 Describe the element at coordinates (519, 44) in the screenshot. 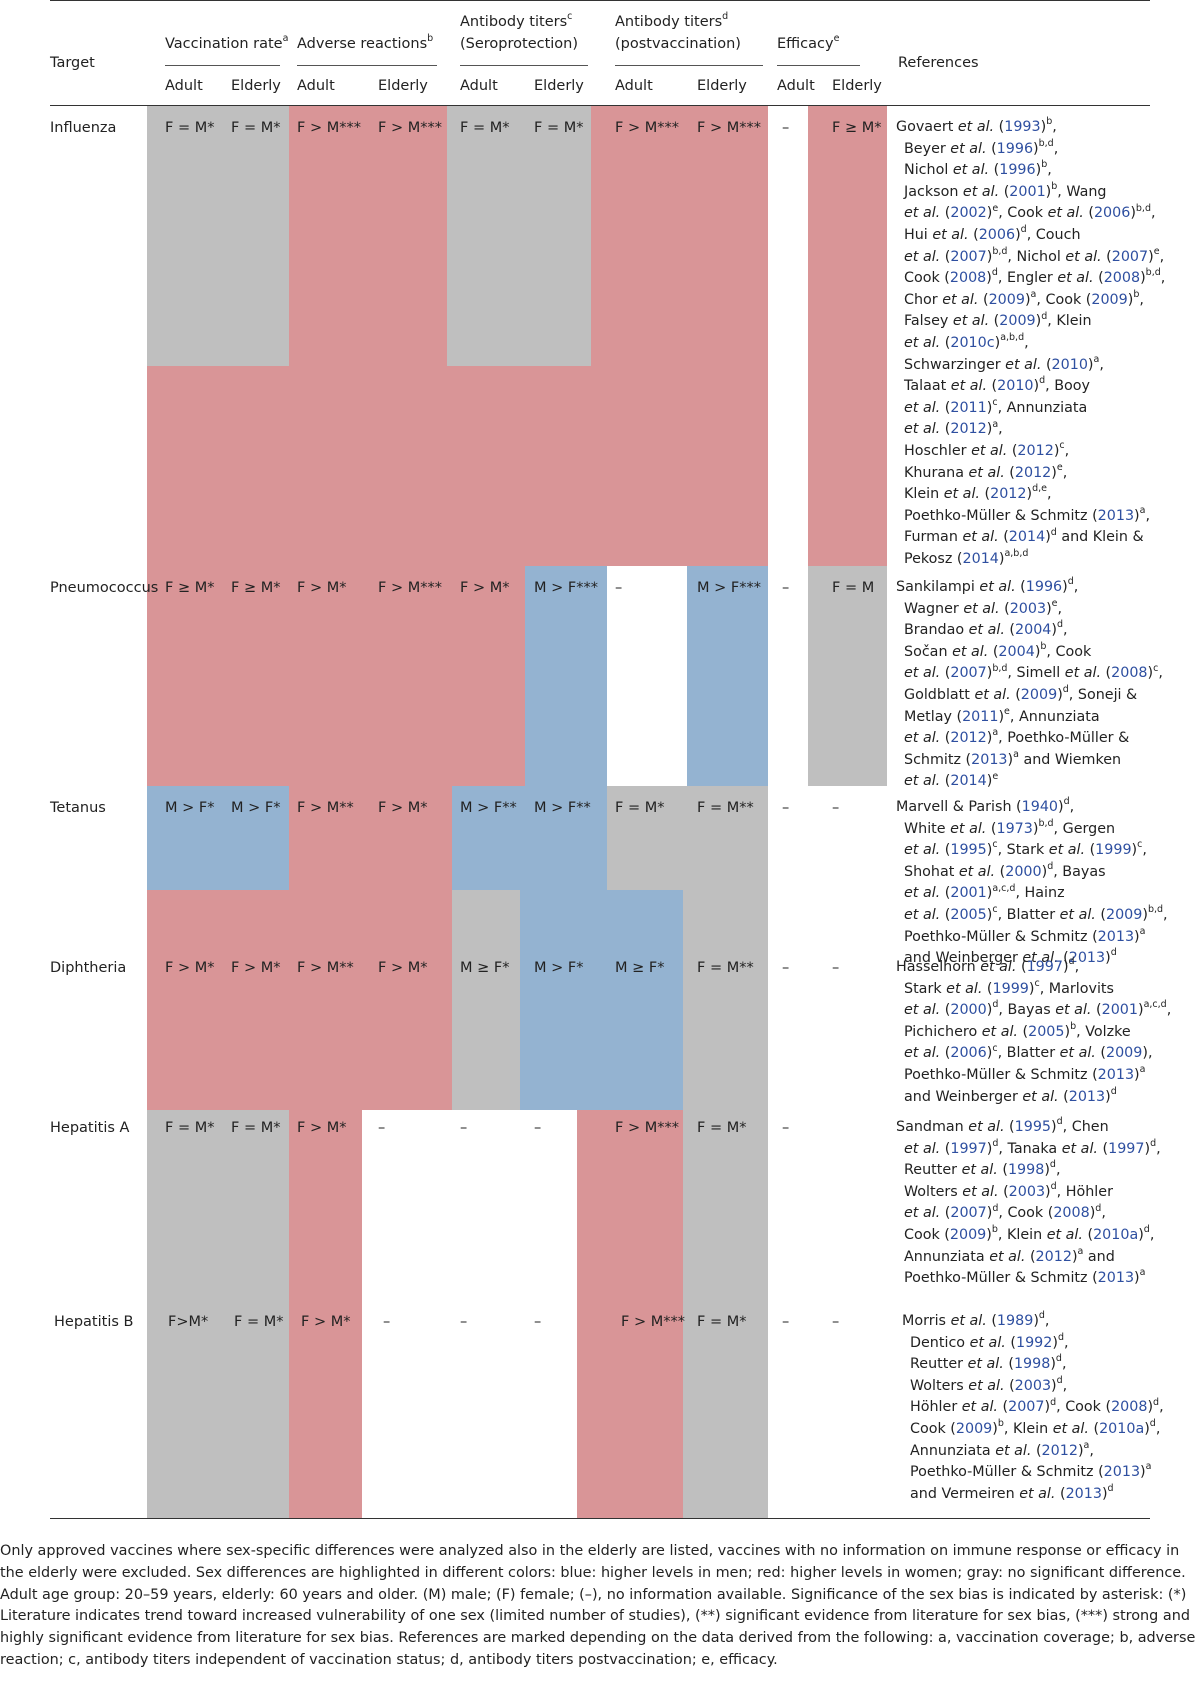

I see `header-seroprotection-sub: (Seroprotection)` at that location.